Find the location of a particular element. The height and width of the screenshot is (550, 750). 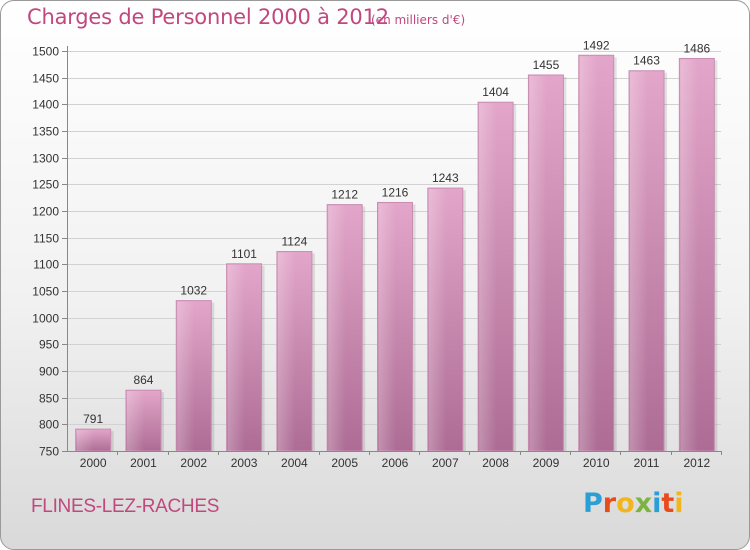

y-tick-label: 950 is located at coordinates (49, 345).